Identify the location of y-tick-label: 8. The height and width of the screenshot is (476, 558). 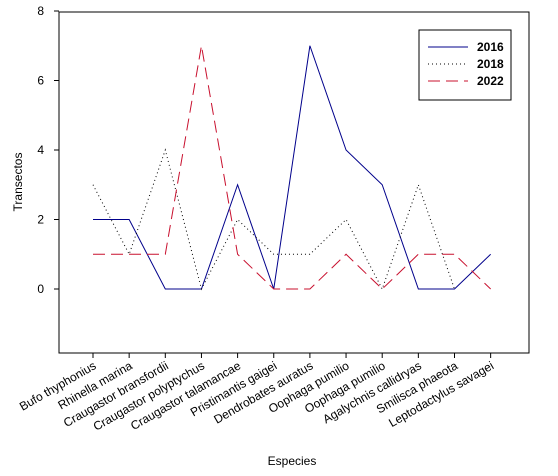
(40, 11).